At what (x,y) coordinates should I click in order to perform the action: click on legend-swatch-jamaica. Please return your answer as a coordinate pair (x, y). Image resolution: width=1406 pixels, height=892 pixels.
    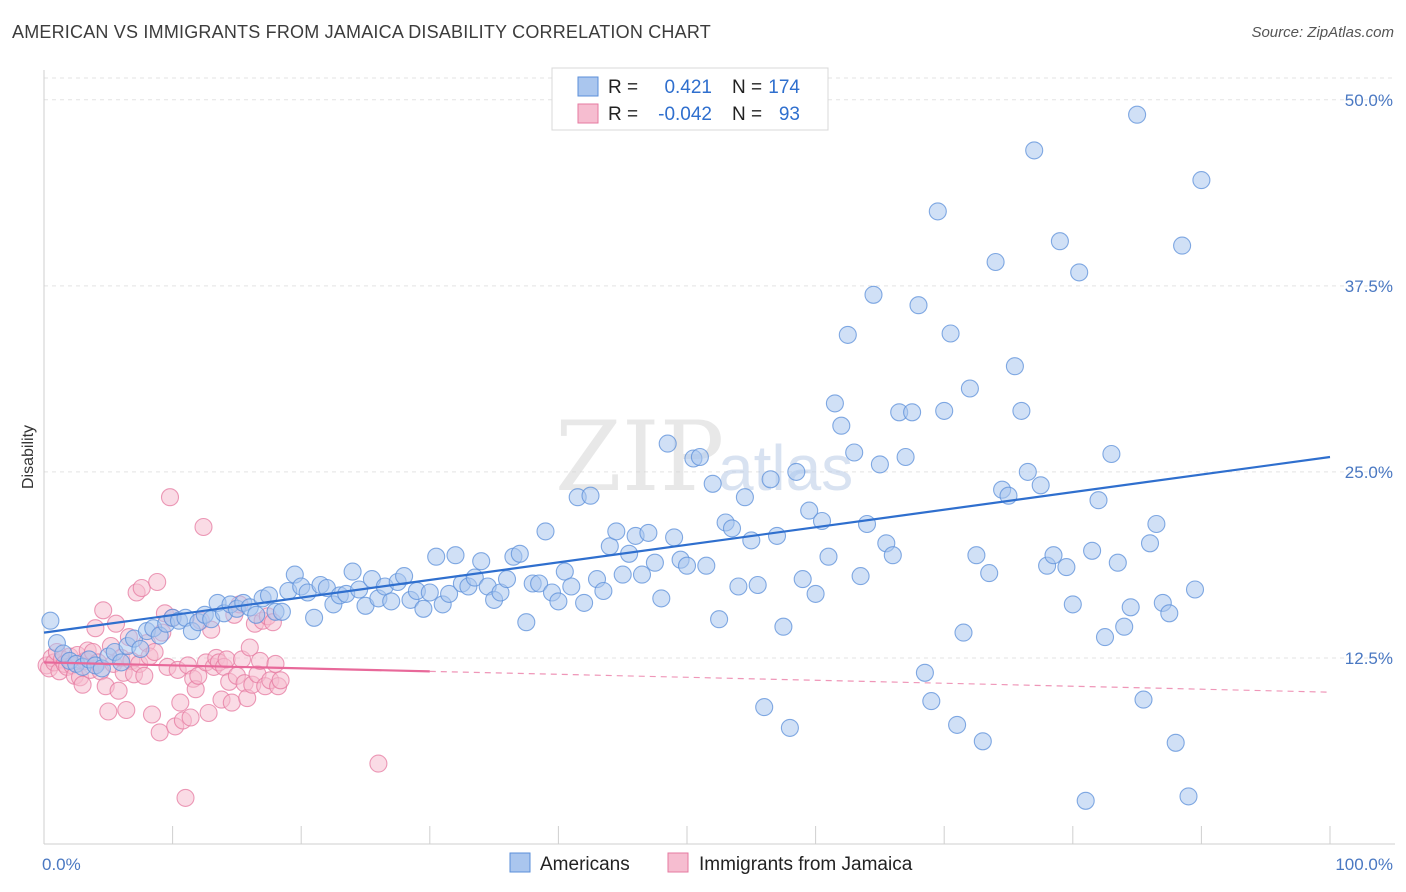
    Looking at the image, I should click on (588, 113).